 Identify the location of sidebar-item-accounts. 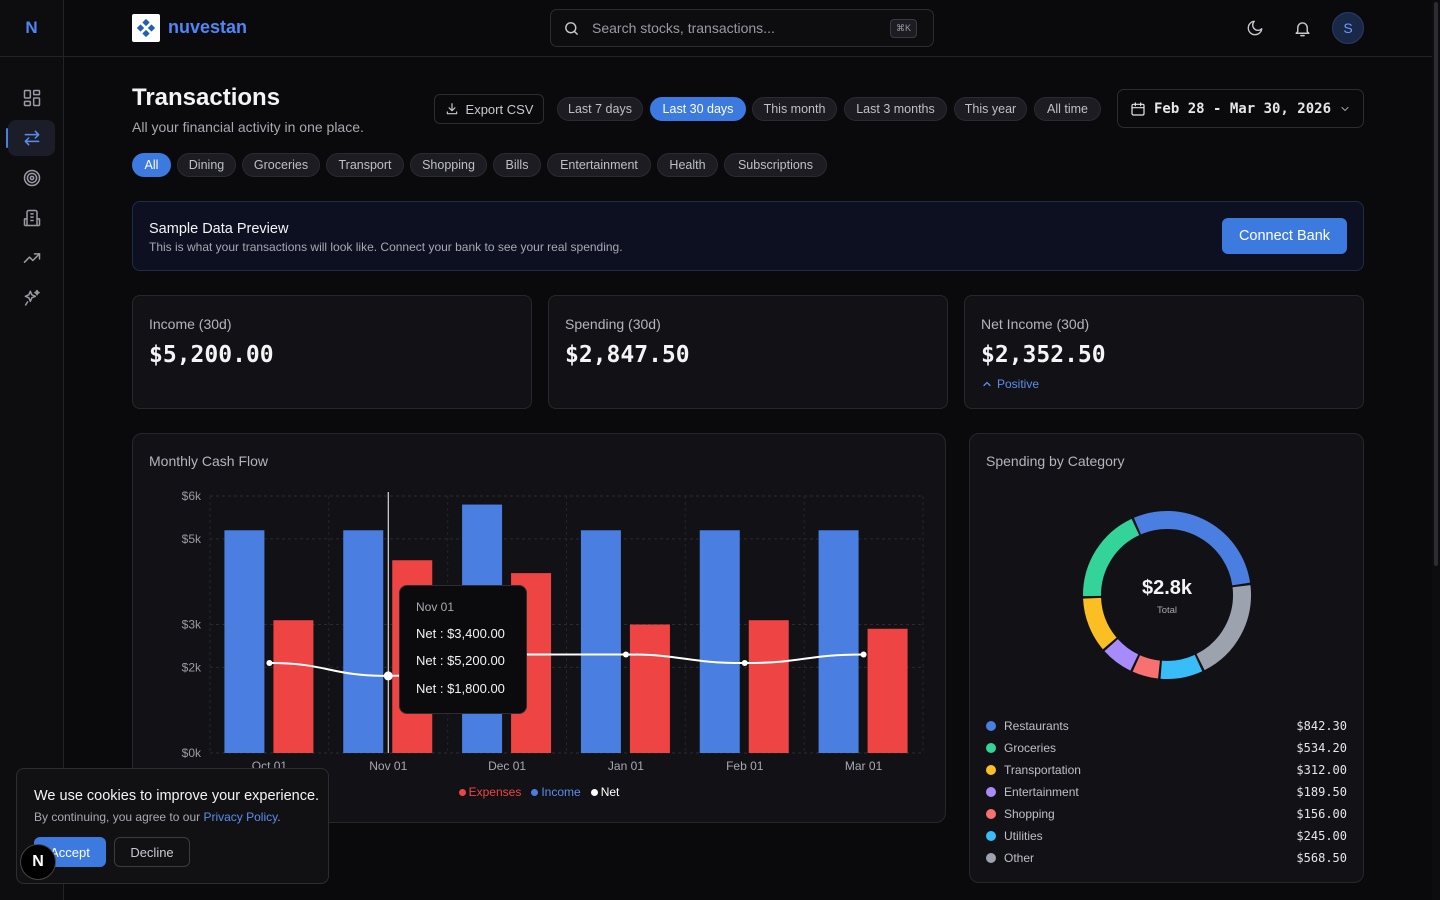
(31, 218).